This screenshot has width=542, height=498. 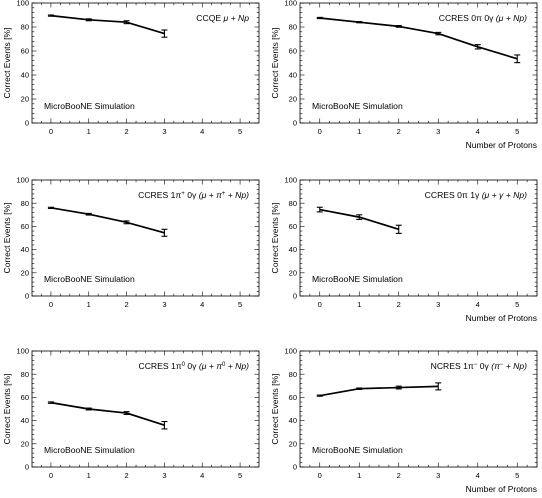 What do you see at coordinates (476, 195) in the screenshot?
I see `panel-title: CCRES 0π 1γ (μ + γ + Np)` at bounding box center [476, 195].